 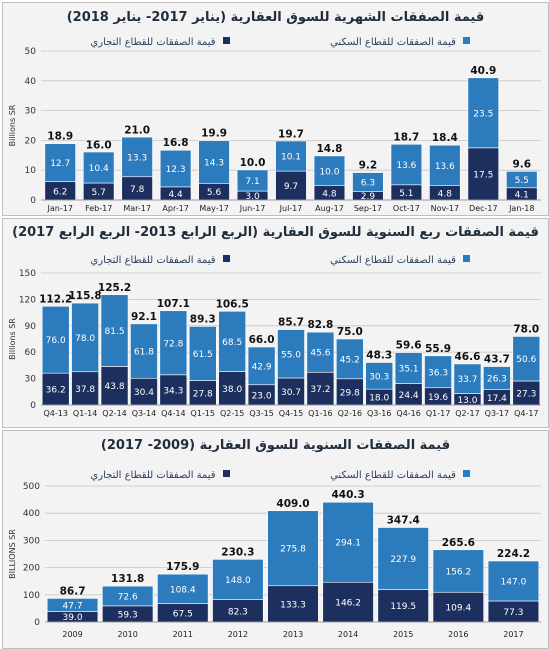 What do you see at coordinates (27, 300) in the screenshot?
I see `y-tick-label: 120` at bounding box center [27, 300].